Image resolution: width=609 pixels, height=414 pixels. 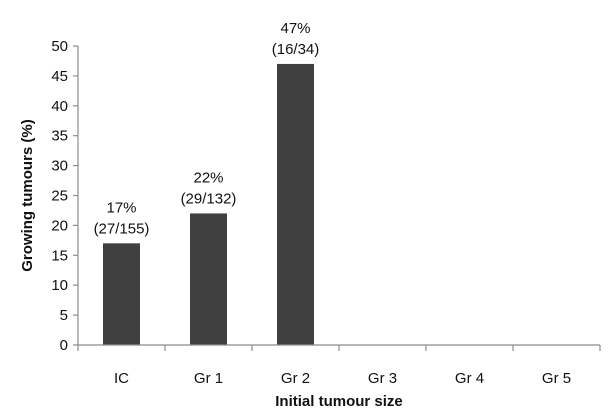 What do you see at coordinates (59, 285) in the screenshot?
I see `y-tick-label: 10` at bounding box center [59, 285].